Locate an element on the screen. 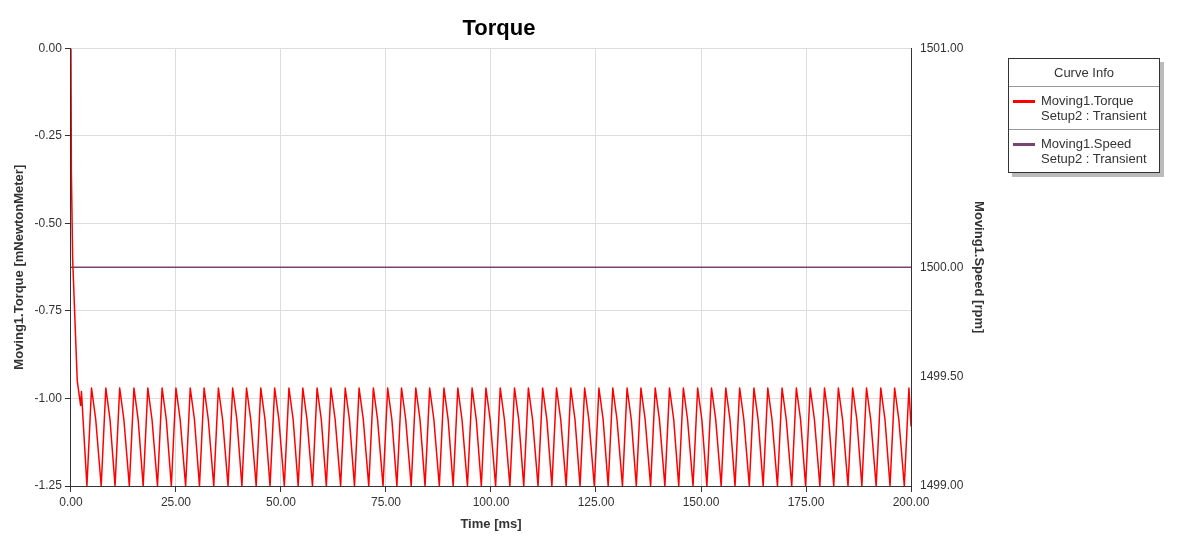 Image resolution: width=1180 pixels, height=546 pixels. y-tick-label: -0.25 is located at coordinates (48, 135).